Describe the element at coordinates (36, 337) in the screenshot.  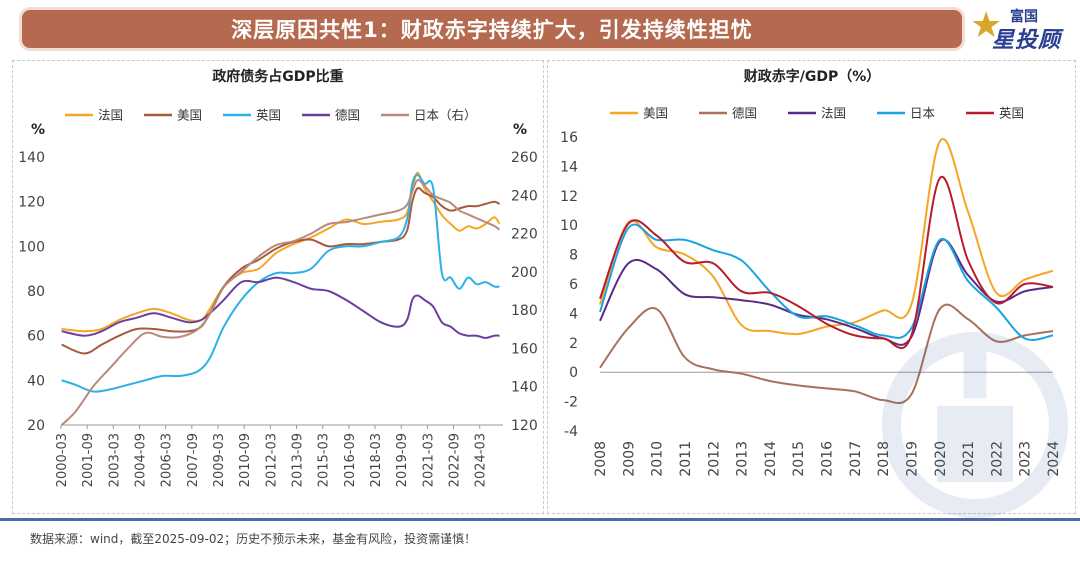
I see `y-tick-label: 60` at that location.